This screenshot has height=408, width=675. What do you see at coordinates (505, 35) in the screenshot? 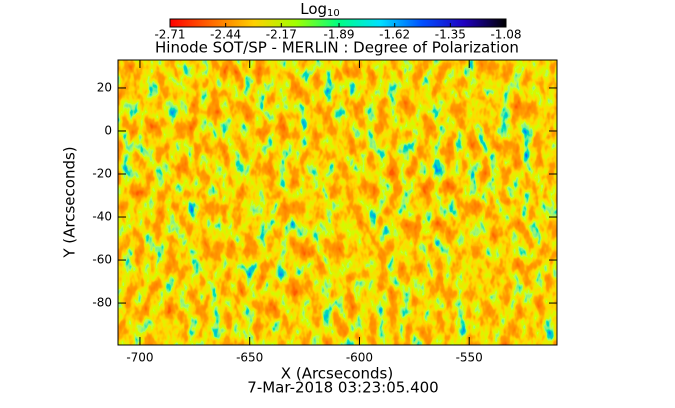
I see `colorbar-tick-label: -1.08` at bounding box center [505, 35].